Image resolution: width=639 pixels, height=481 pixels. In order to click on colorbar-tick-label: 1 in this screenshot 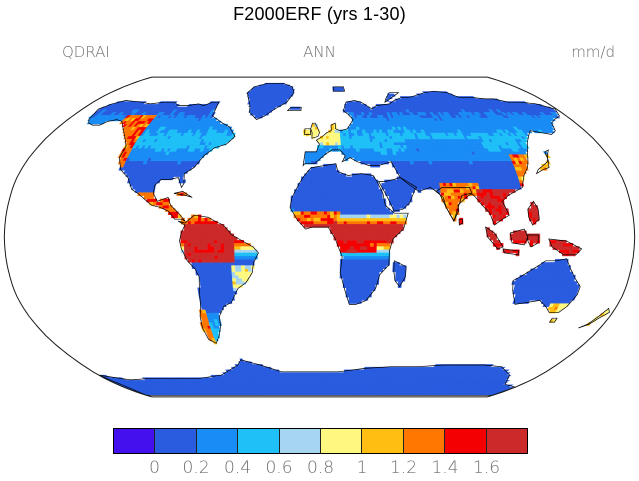, I will do `click(362, 468)`.